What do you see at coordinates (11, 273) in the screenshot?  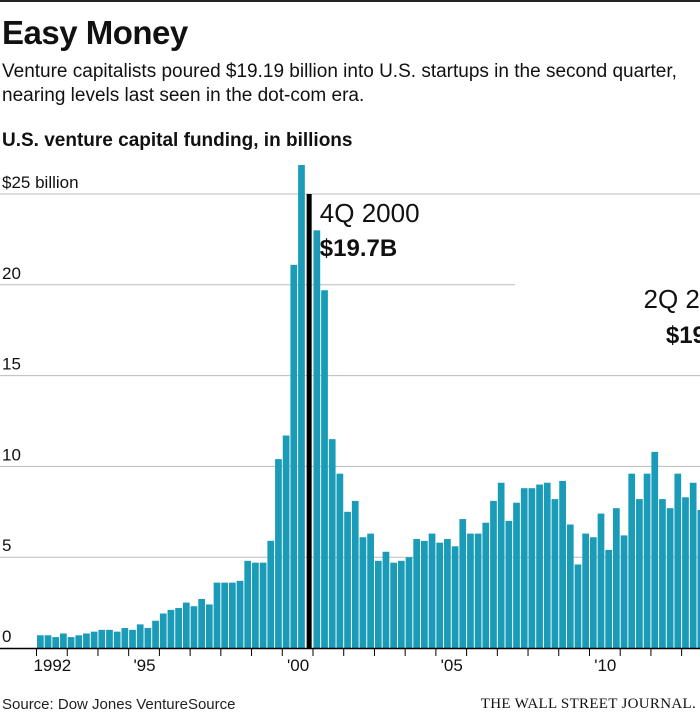 I see `y-tick-label: 20` at bounding box center [11, 273].